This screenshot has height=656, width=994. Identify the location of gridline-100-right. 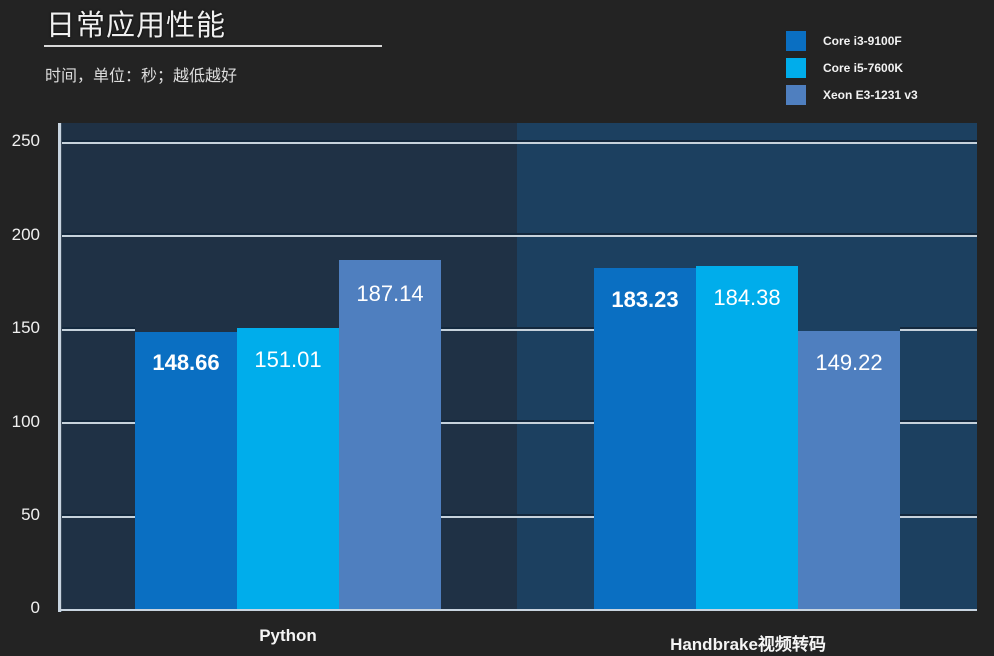
(938, 423).